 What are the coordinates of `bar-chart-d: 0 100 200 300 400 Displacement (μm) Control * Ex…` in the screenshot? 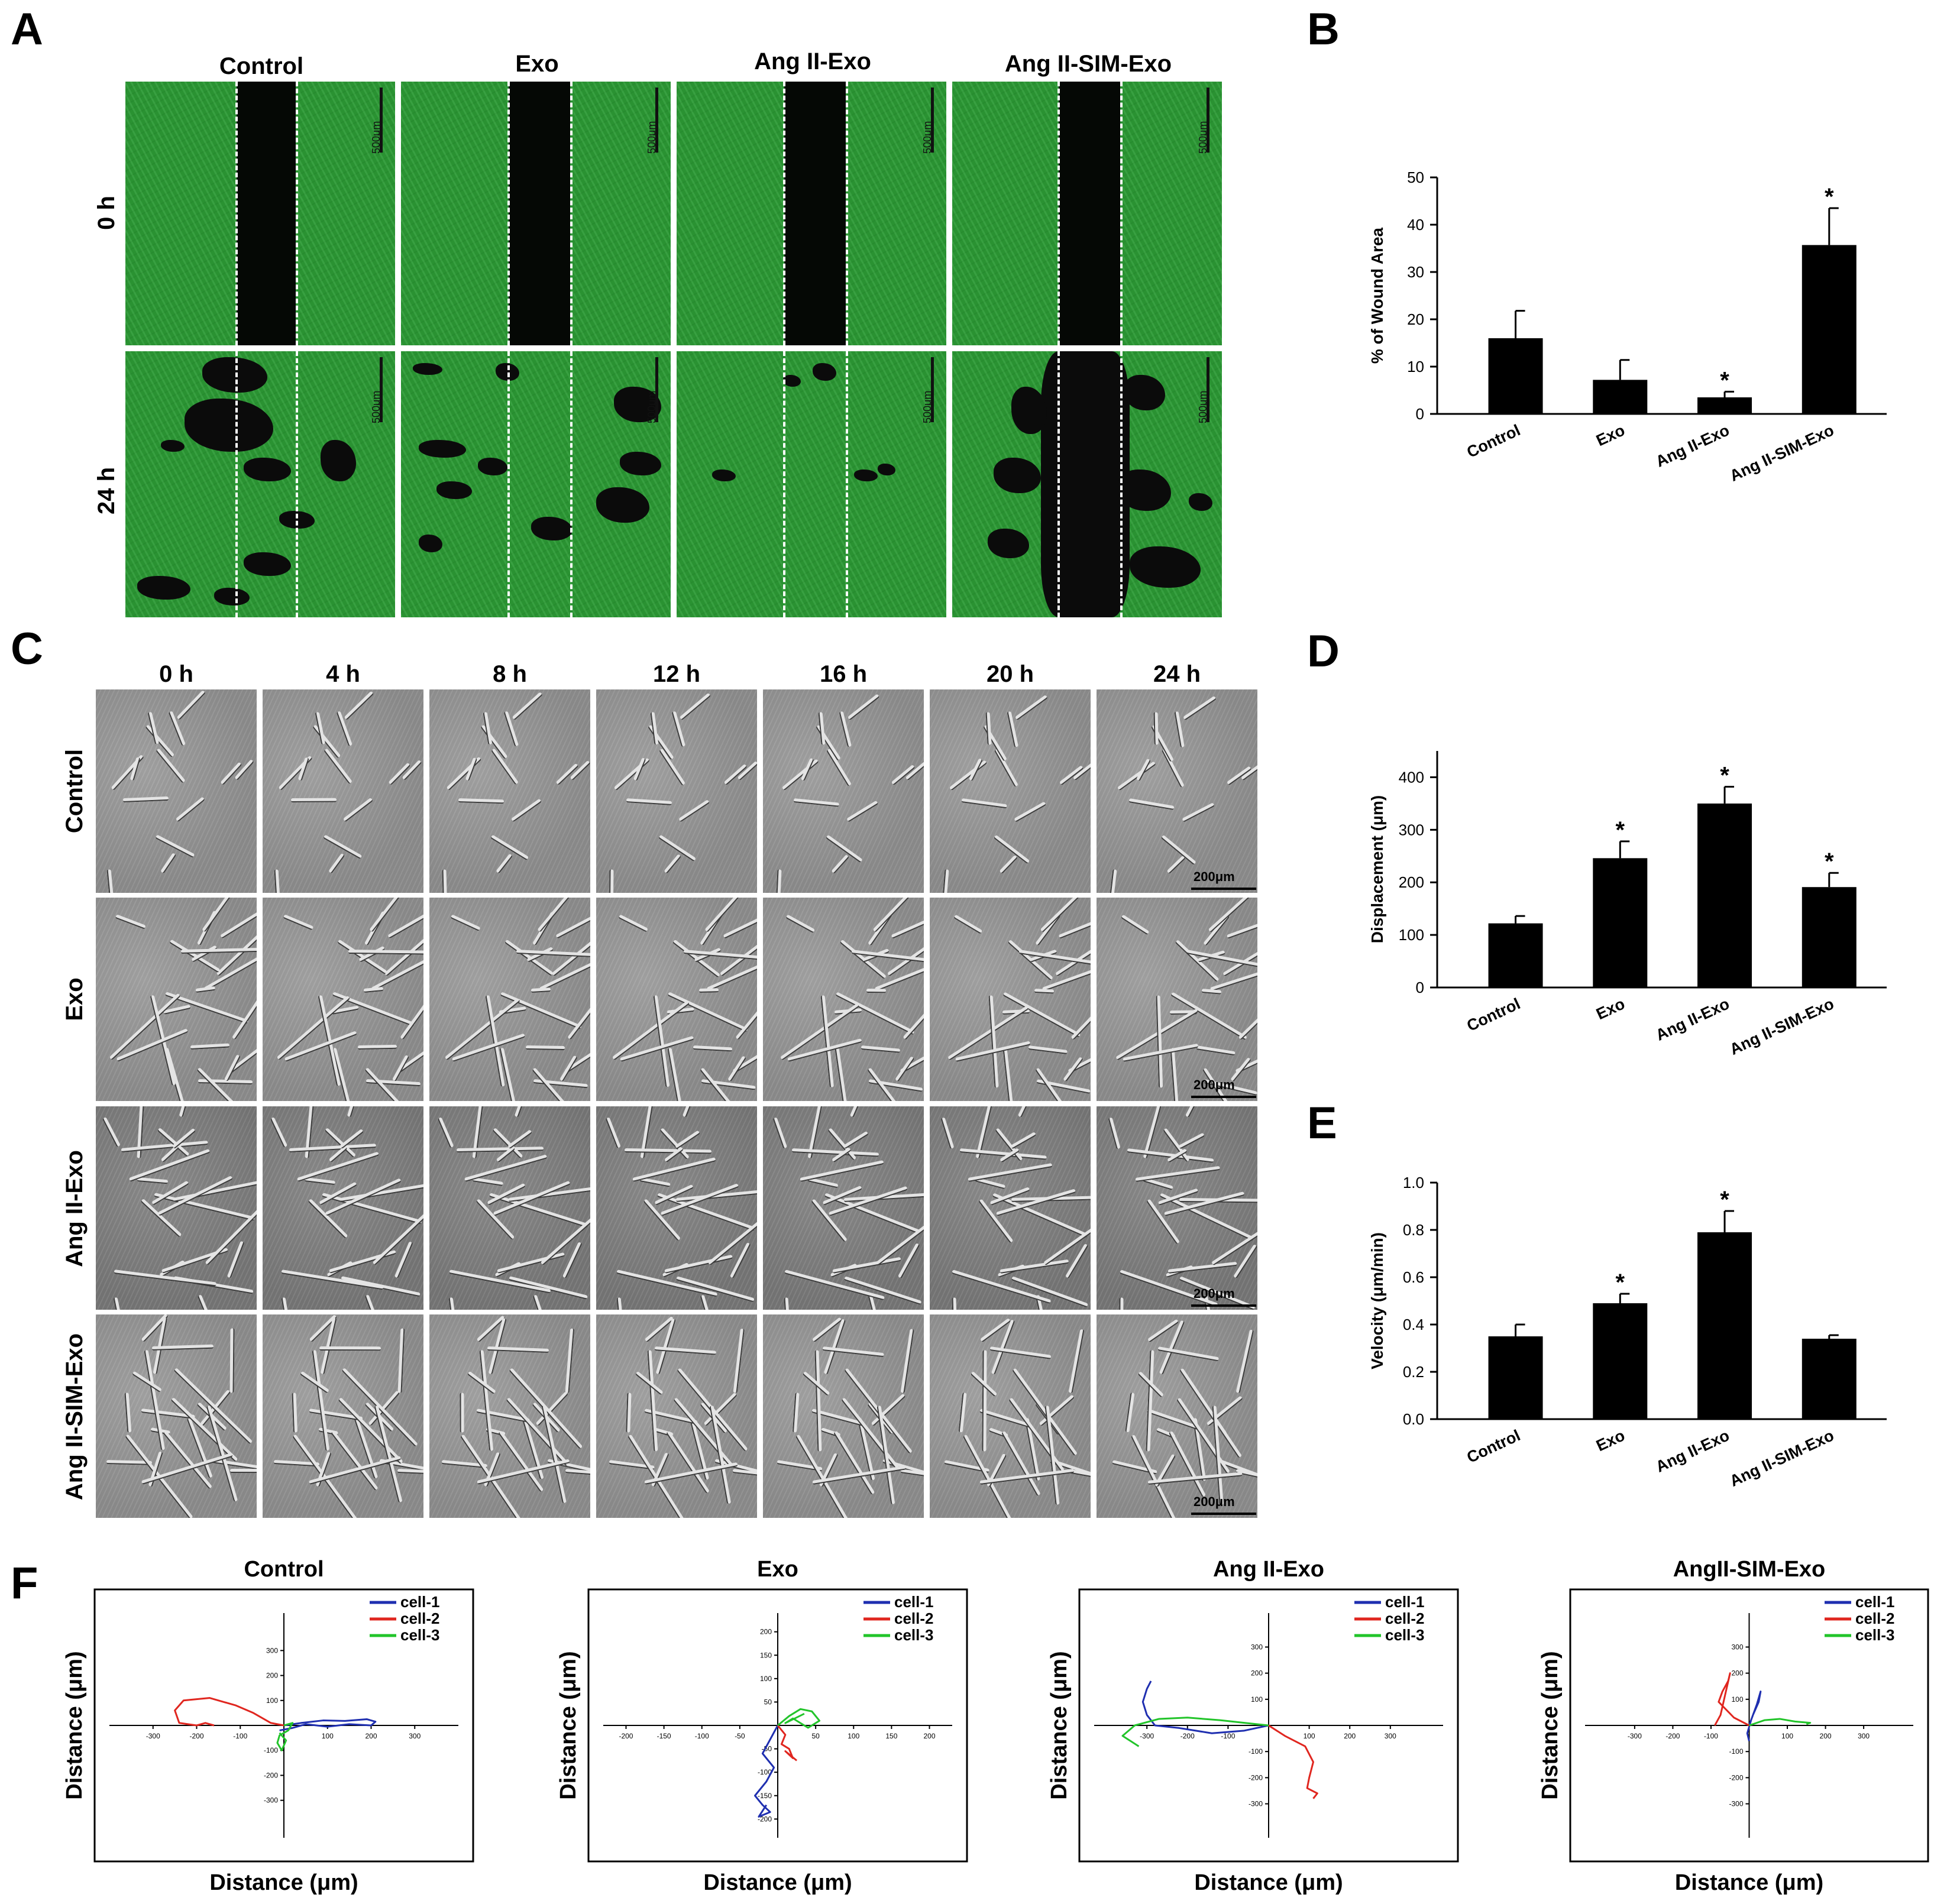 It's located at (1627, 904).